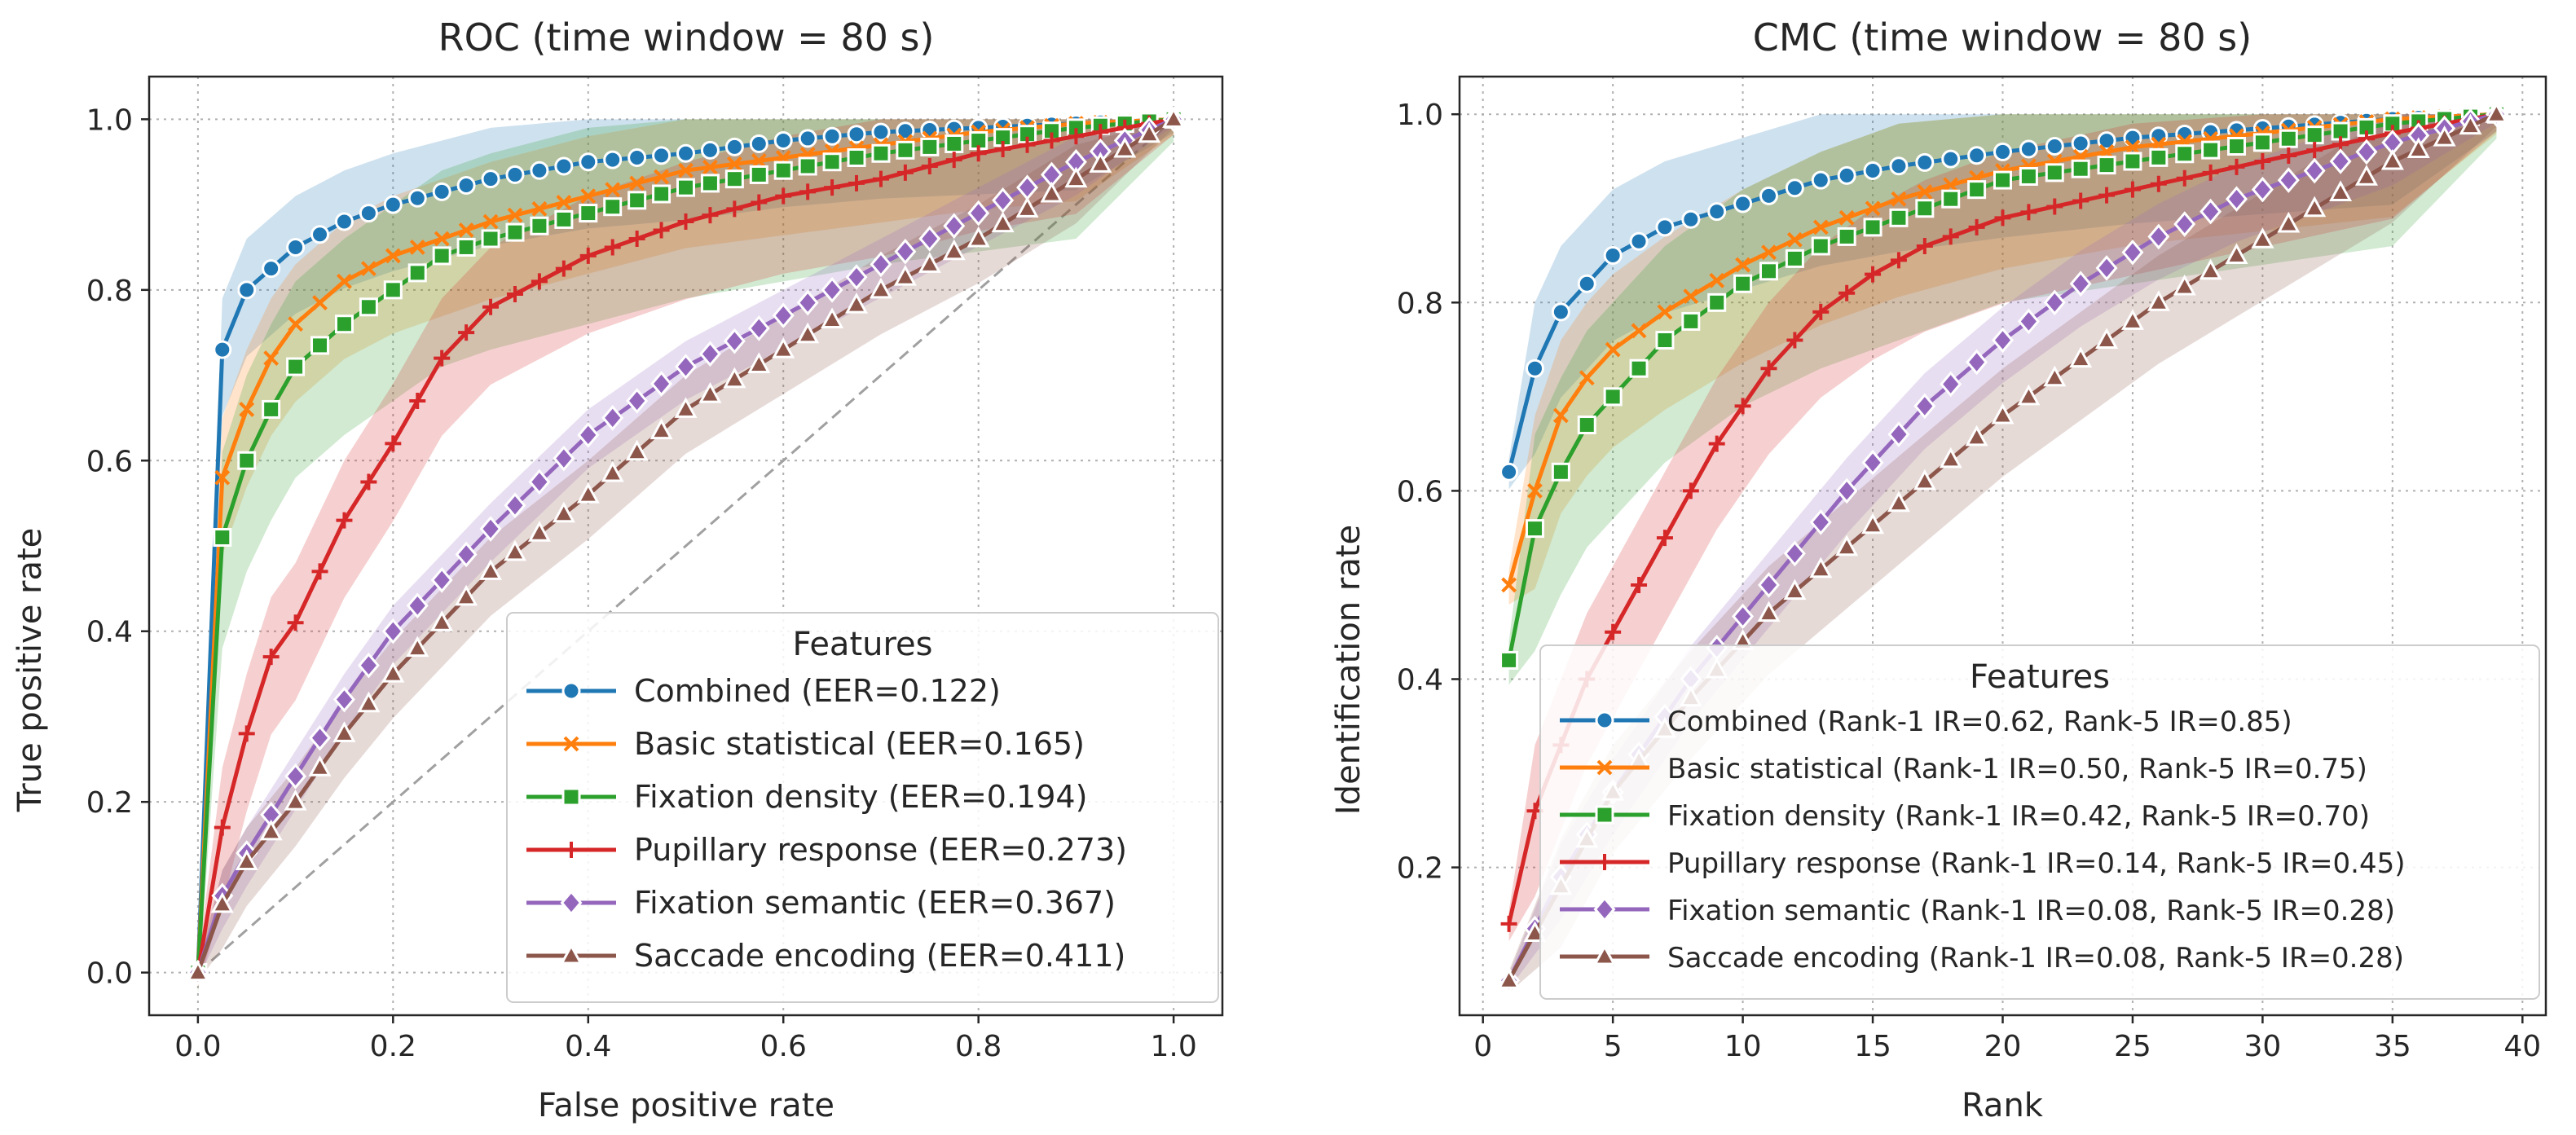  I want to click on roc-ytick-label: 1.0, so click(110, 120).